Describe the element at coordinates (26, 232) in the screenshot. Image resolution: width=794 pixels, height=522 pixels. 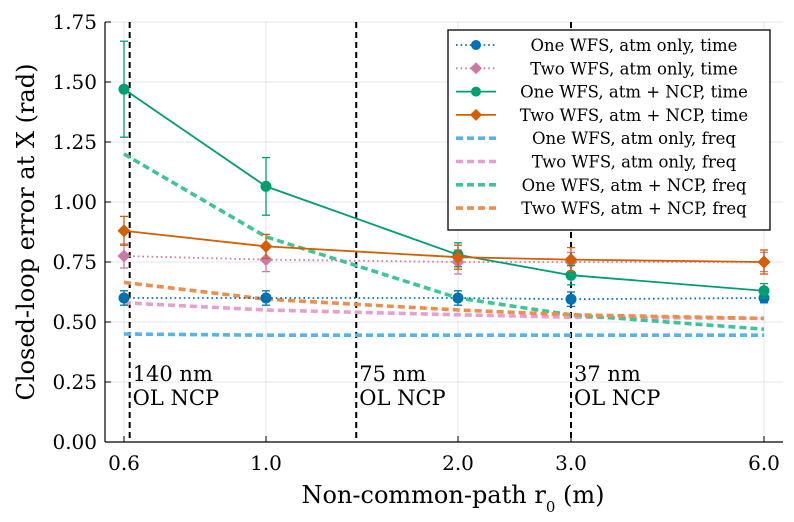
I see `y-axis-label: Closed-loop error at X (rad)` at that location.